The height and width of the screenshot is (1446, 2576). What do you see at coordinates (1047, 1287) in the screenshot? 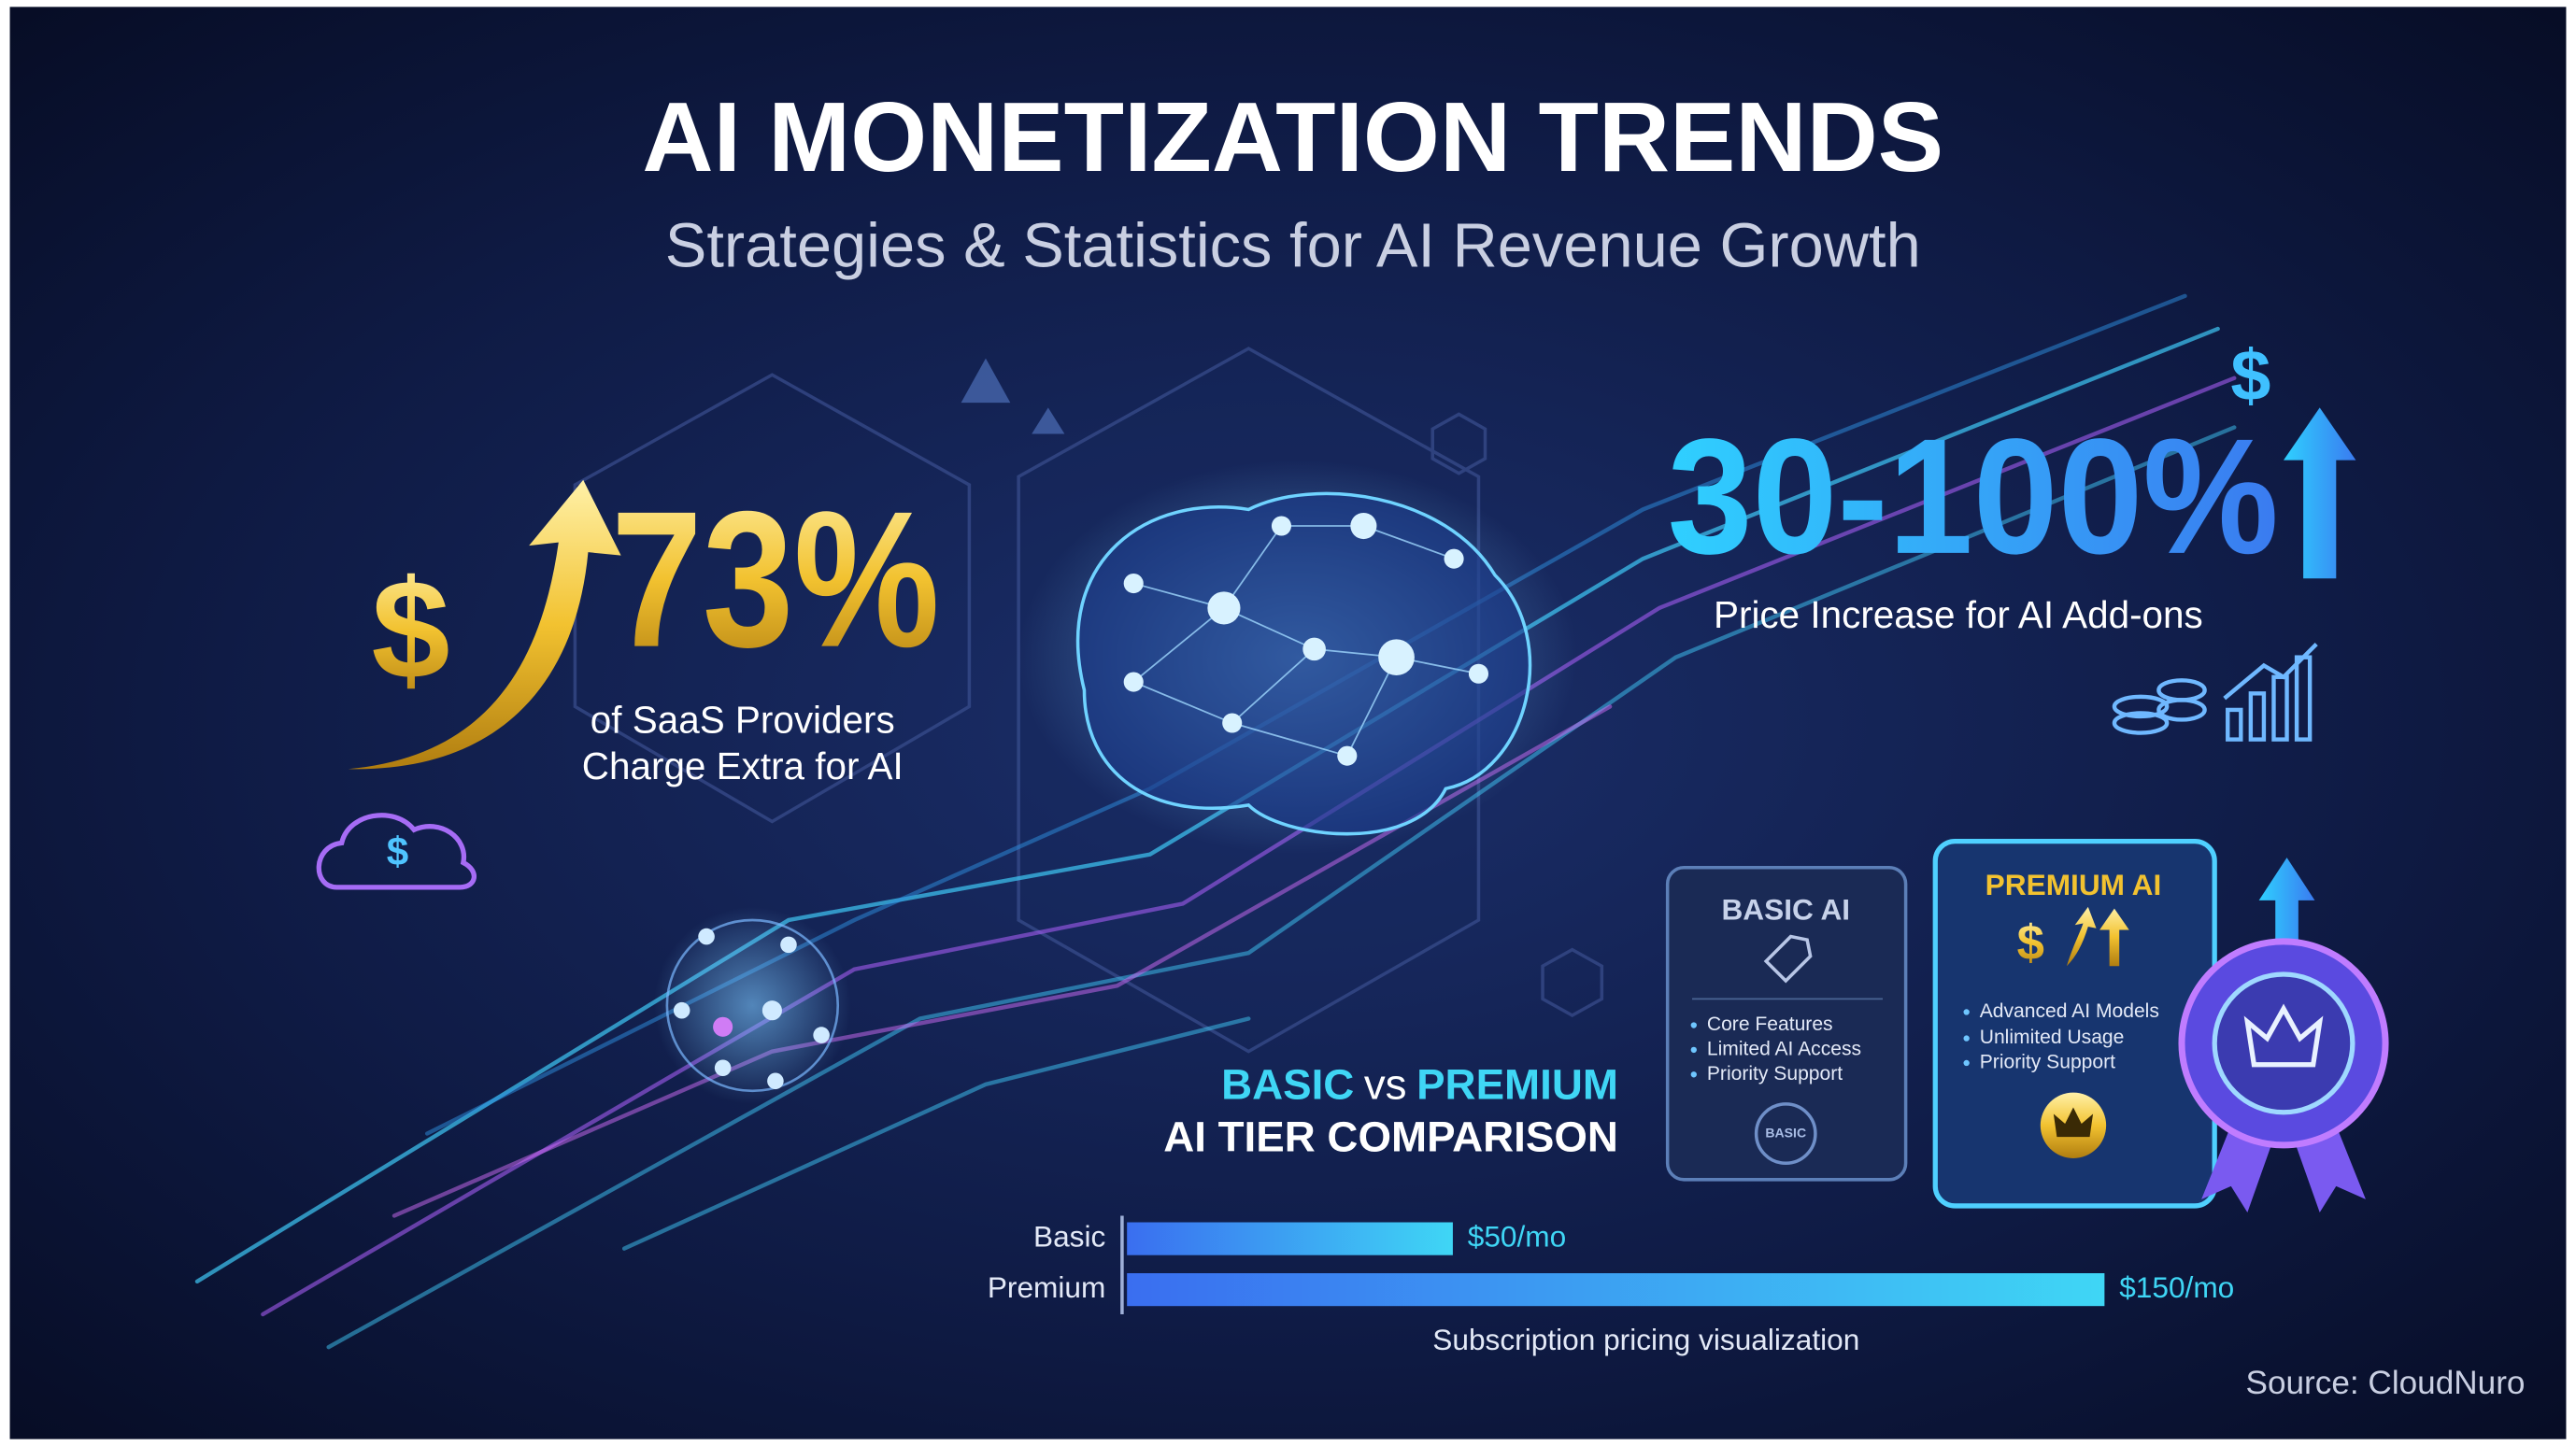
I see `category-label: Premium` at bounding box center [1047, 1287].